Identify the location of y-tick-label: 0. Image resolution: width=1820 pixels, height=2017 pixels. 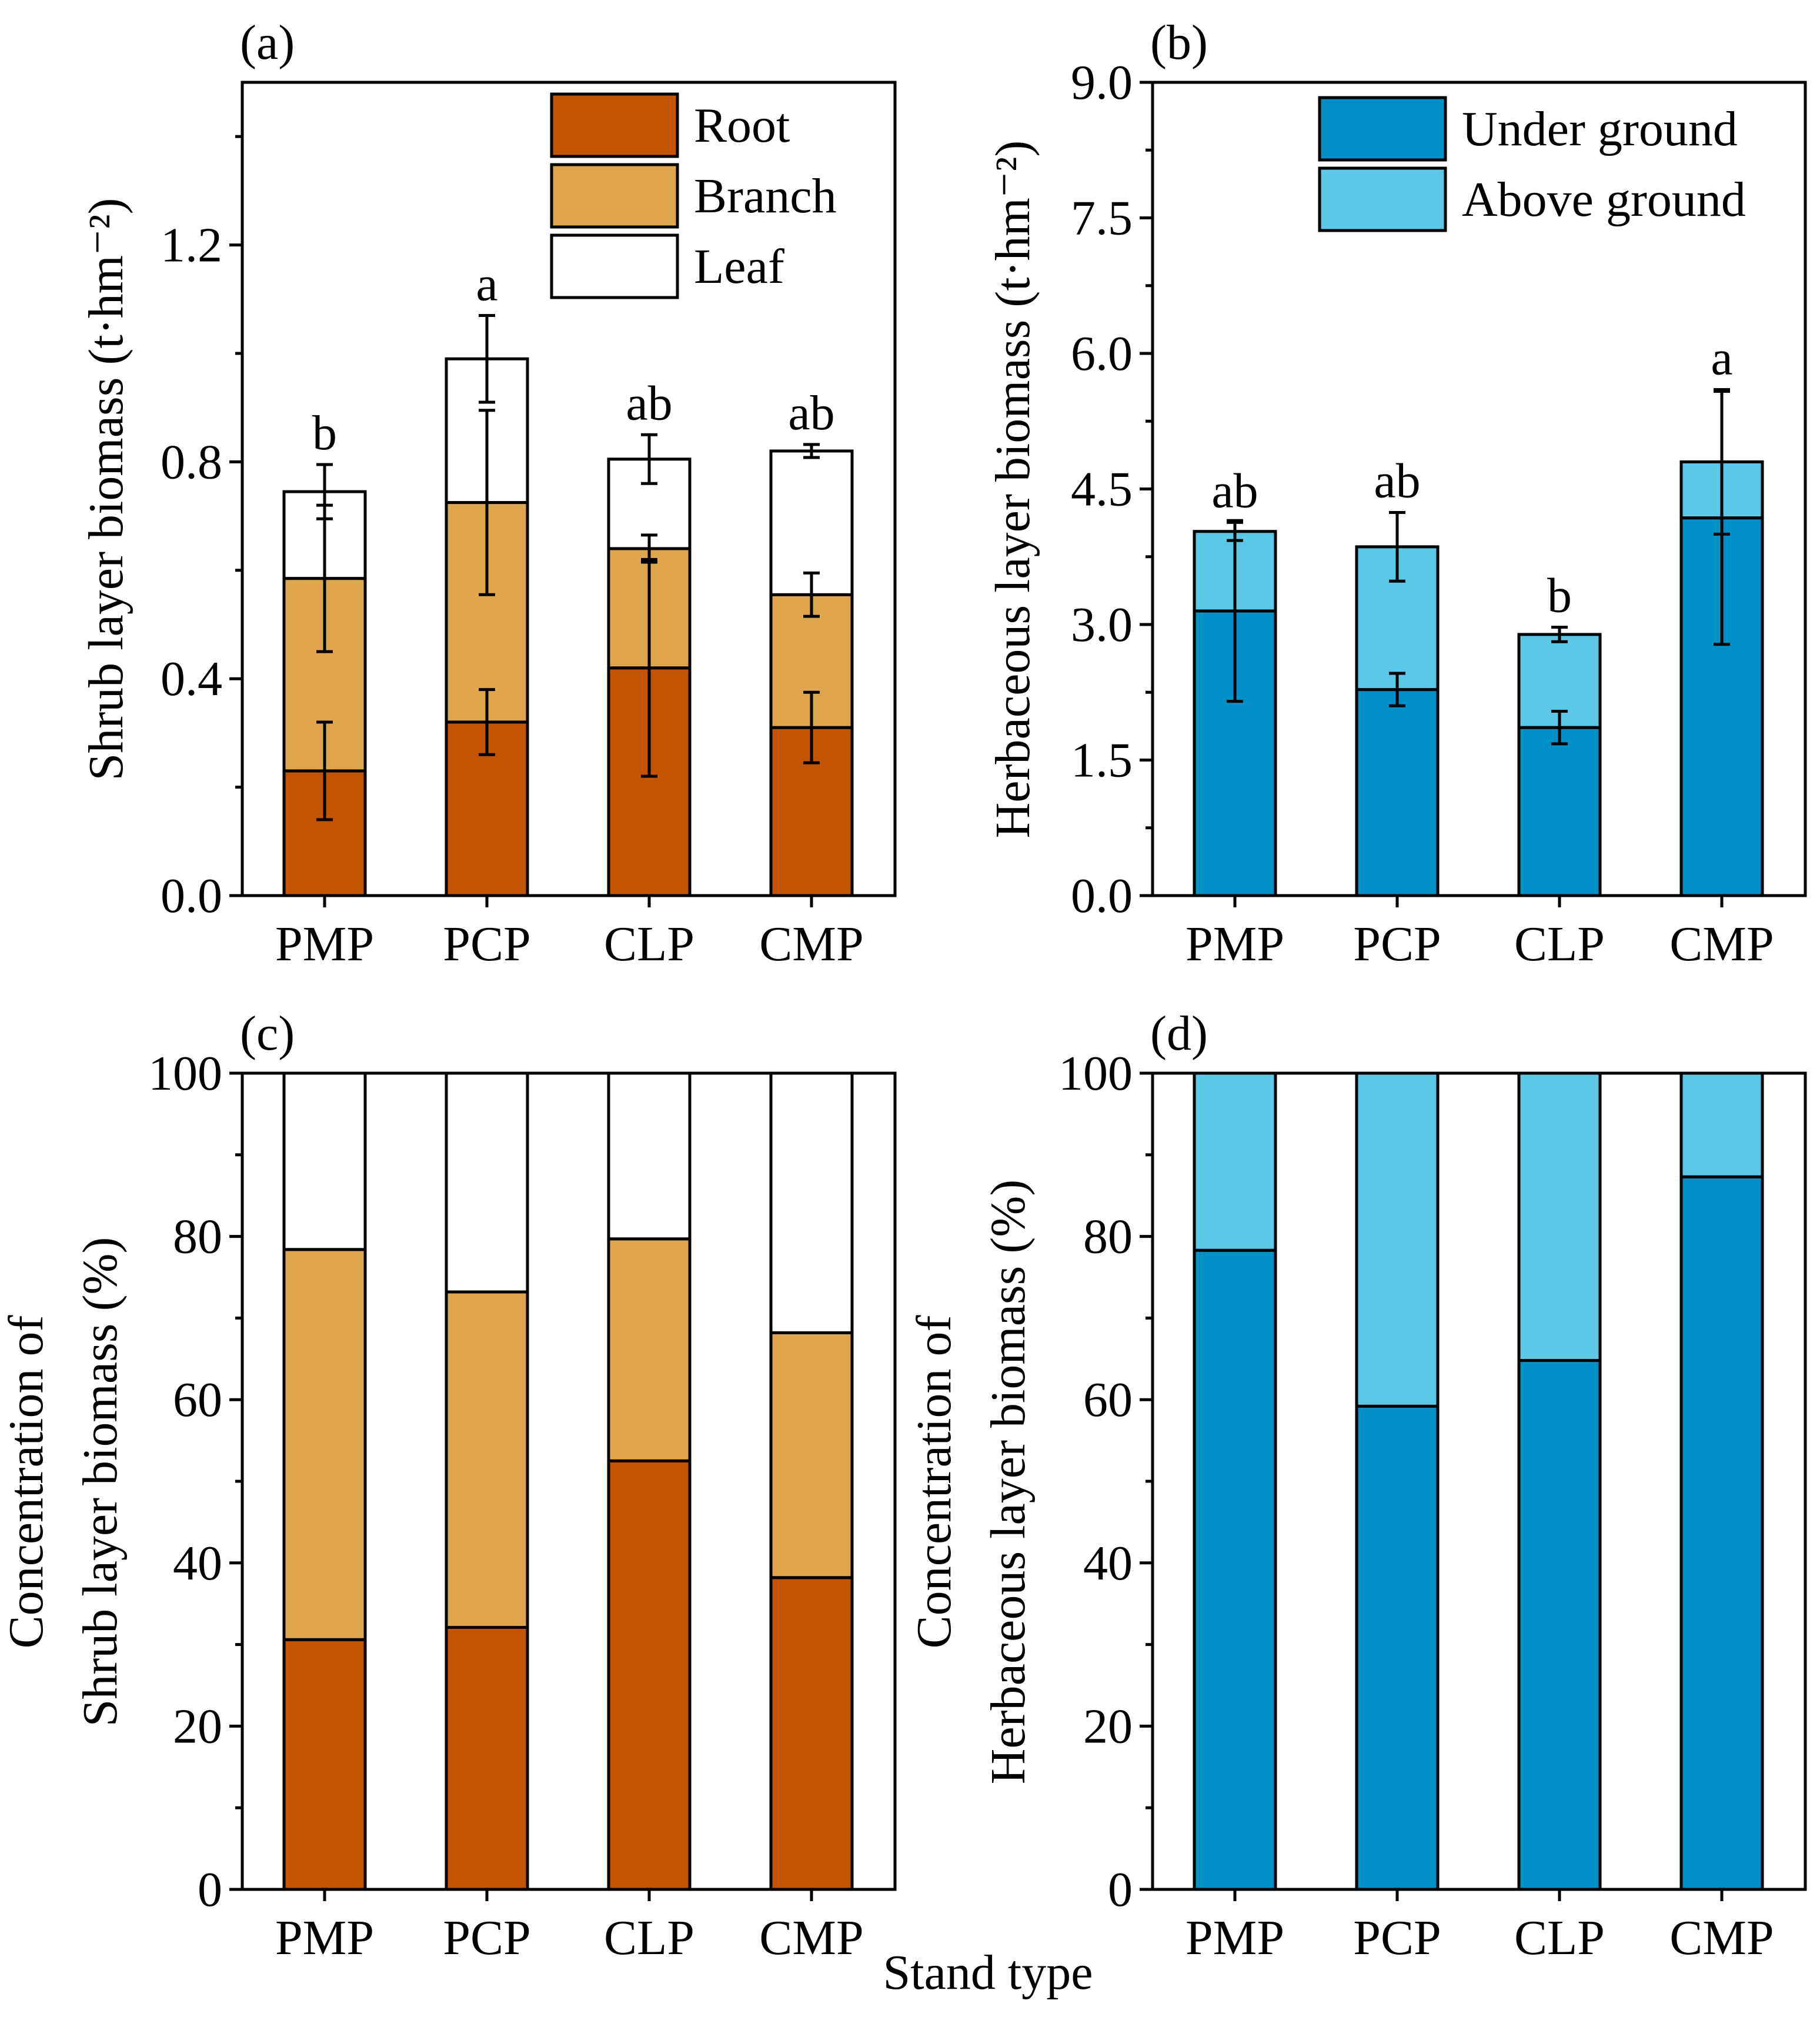
(210, 1890).